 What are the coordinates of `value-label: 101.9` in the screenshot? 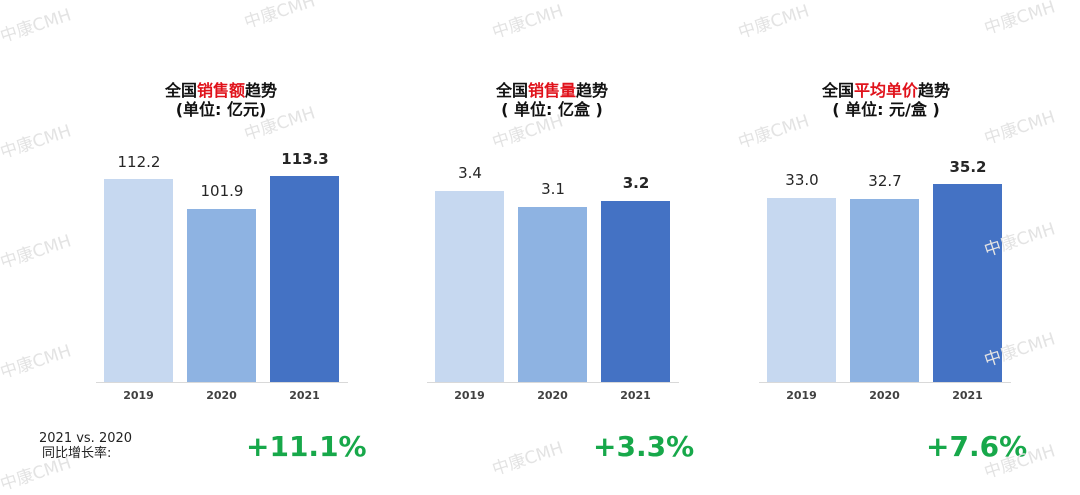 It's located at (222, 191).